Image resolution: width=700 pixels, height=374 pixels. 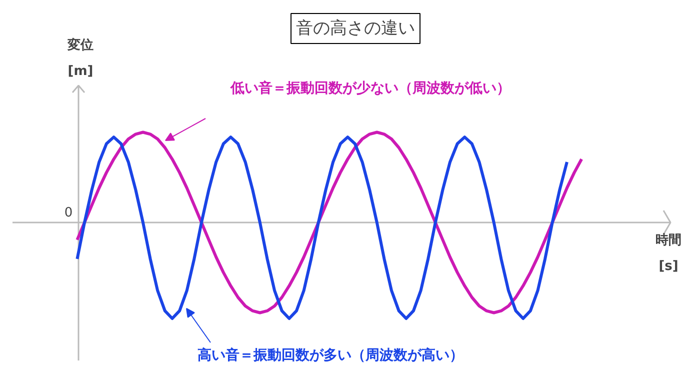 What do you see at coordinates (370, 88) in the screenshot?
I see `text: 低い音＝振動回数が少ない（周波数が低い）` at bounding box center [370, 88].